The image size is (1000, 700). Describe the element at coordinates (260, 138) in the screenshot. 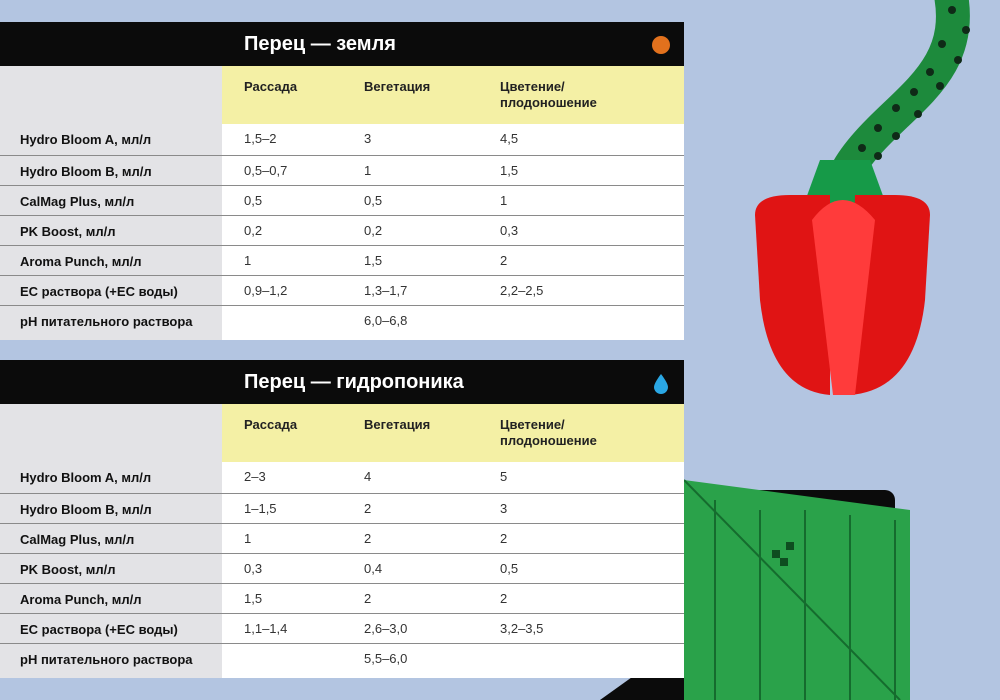

I see `table-cell: 1,5–2` at that location.